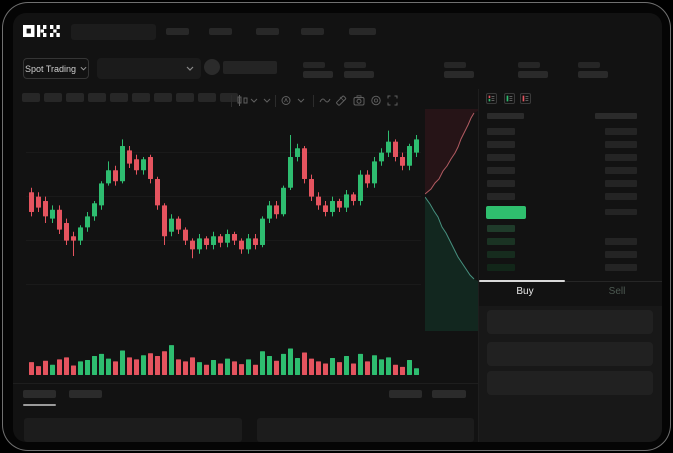  I want to click on book-both-icon, so click(491, 98).